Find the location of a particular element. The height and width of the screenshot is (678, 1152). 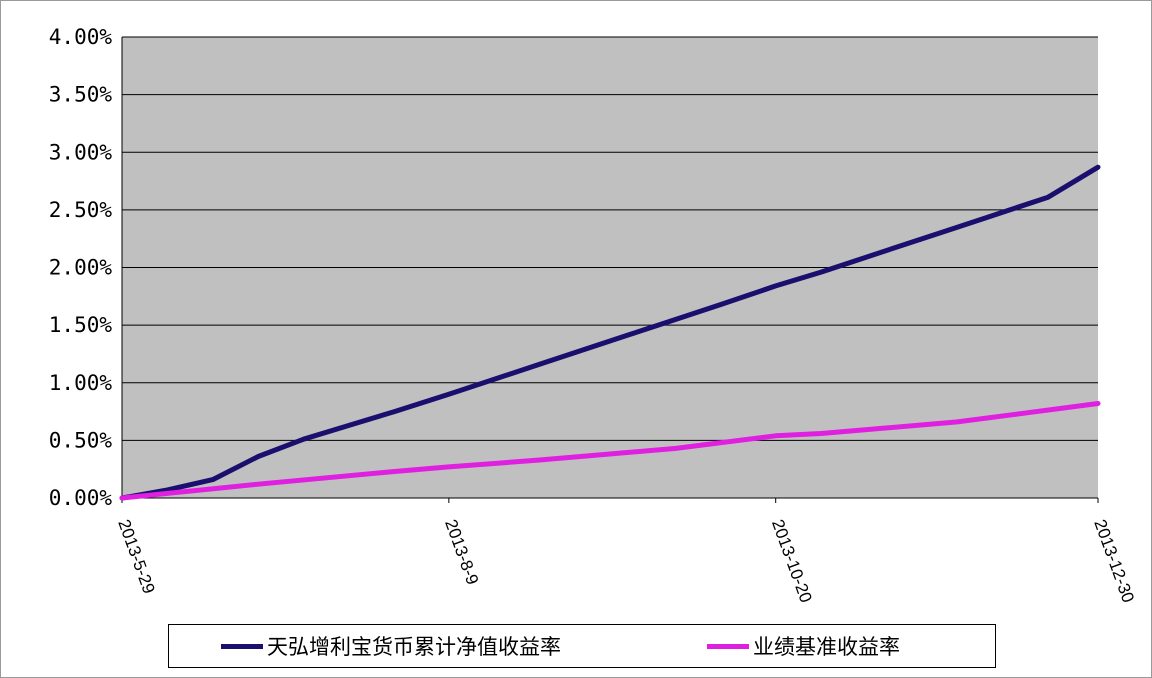

y-tick-label: 4.00% is located at coordinates (81, 37).